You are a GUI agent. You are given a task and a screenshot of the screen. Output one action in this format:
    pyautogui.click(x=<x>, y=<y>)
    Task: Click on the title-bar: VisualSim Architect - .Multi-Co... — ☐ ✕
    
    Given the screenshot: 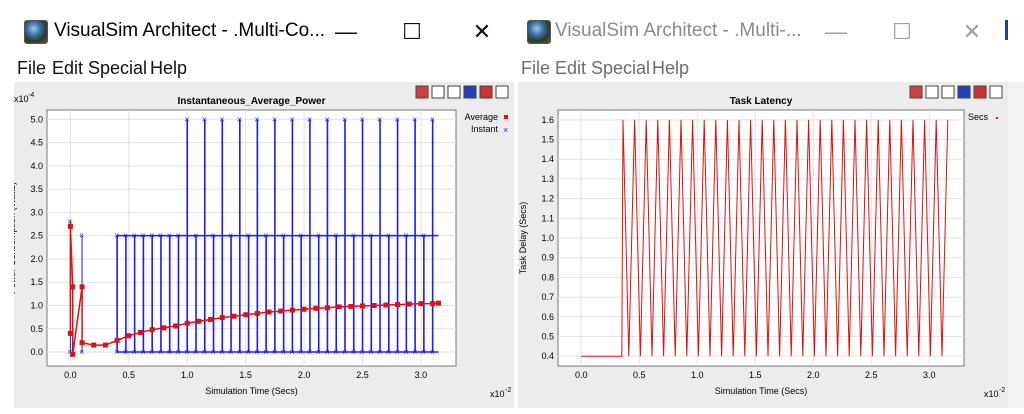 What is the action you would take?
    pyautogui.click(x=257, y=31)
    